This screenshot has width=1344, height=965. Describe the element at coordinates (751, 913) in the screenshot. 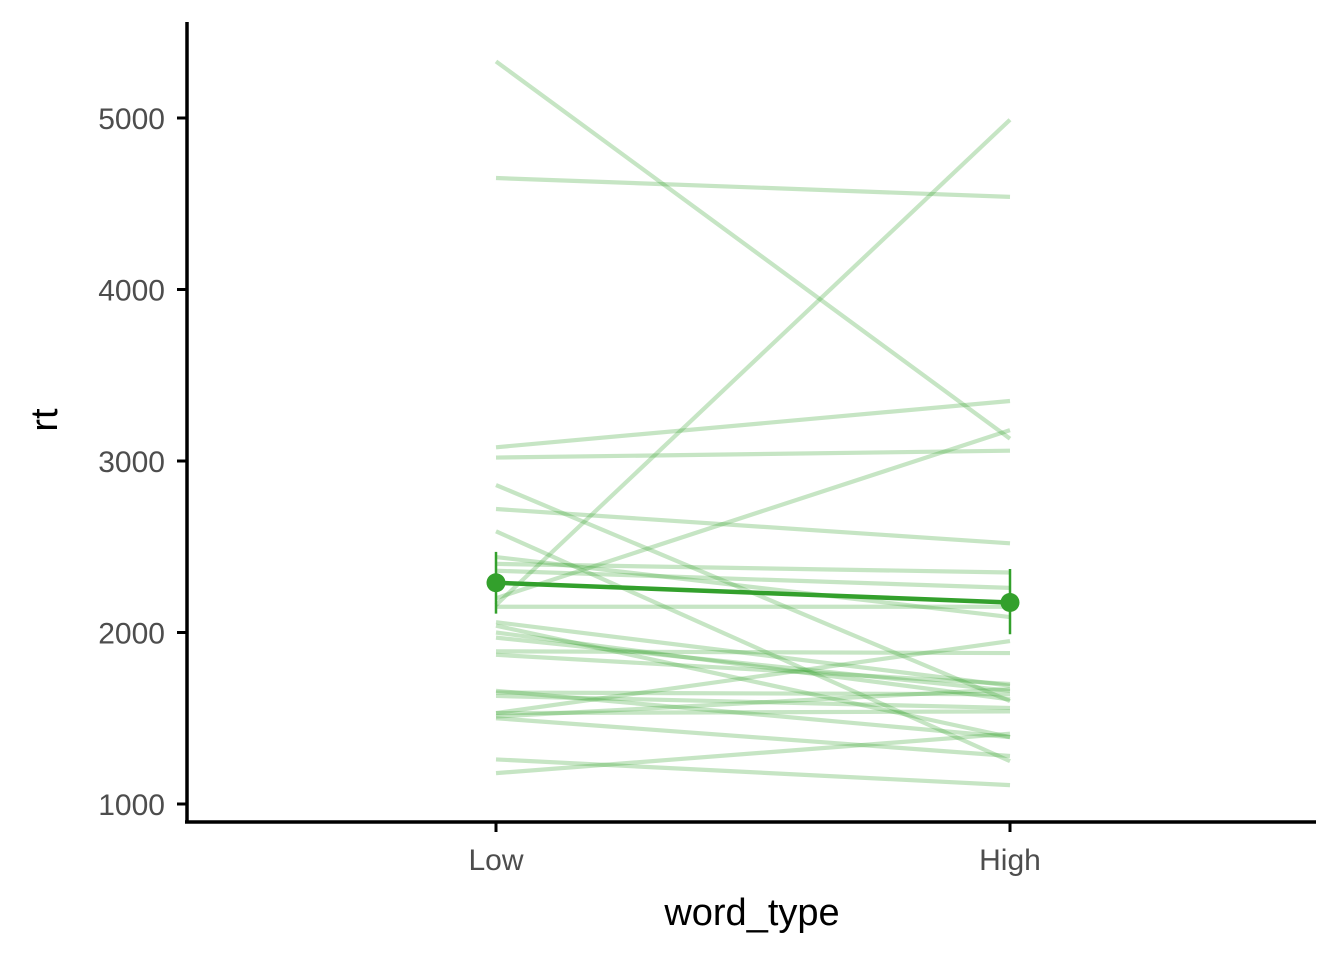

I see `x-axis-title: word_type` at that location.